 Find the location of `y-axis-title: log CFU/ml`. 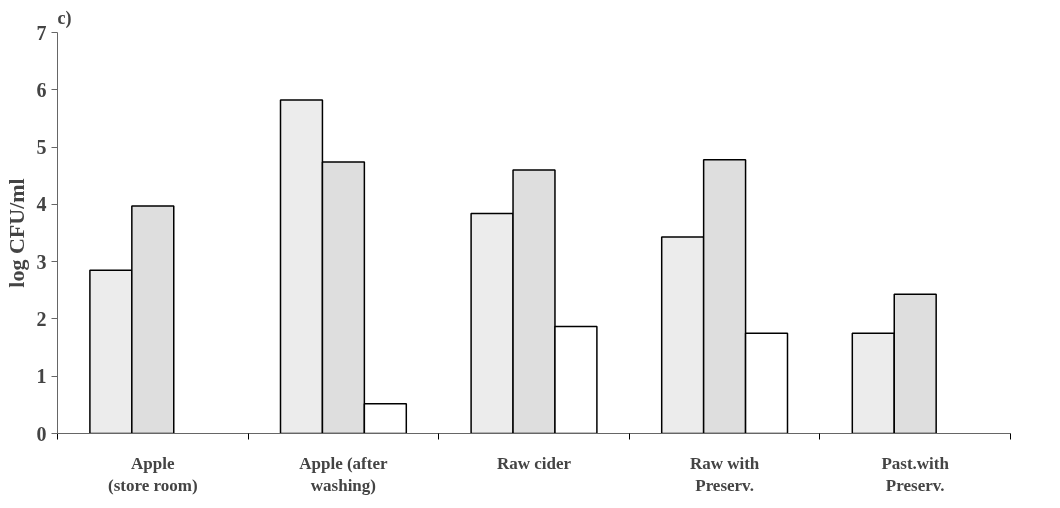

y-axis-title: log CFU/ml is located at coordinates (16, 233).